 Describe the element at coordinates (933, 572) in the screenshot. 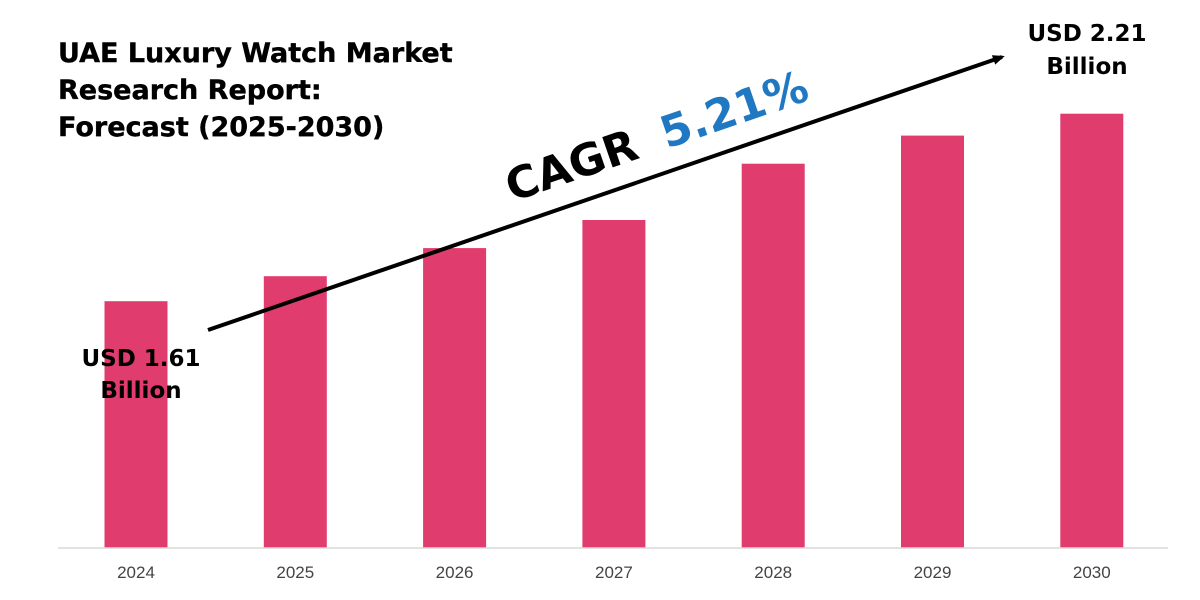

I see `x-tick-2029: 2029` at that location.